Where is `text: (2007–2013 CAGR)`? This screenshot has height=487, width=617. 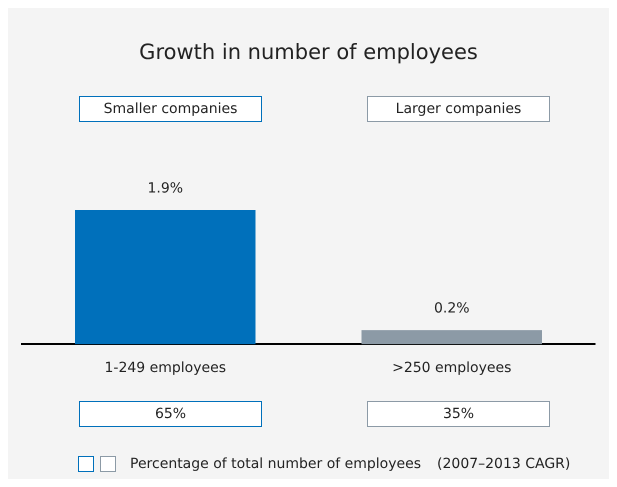 text: (2007–2013 CAGR) is located at coordinates (503, 464).